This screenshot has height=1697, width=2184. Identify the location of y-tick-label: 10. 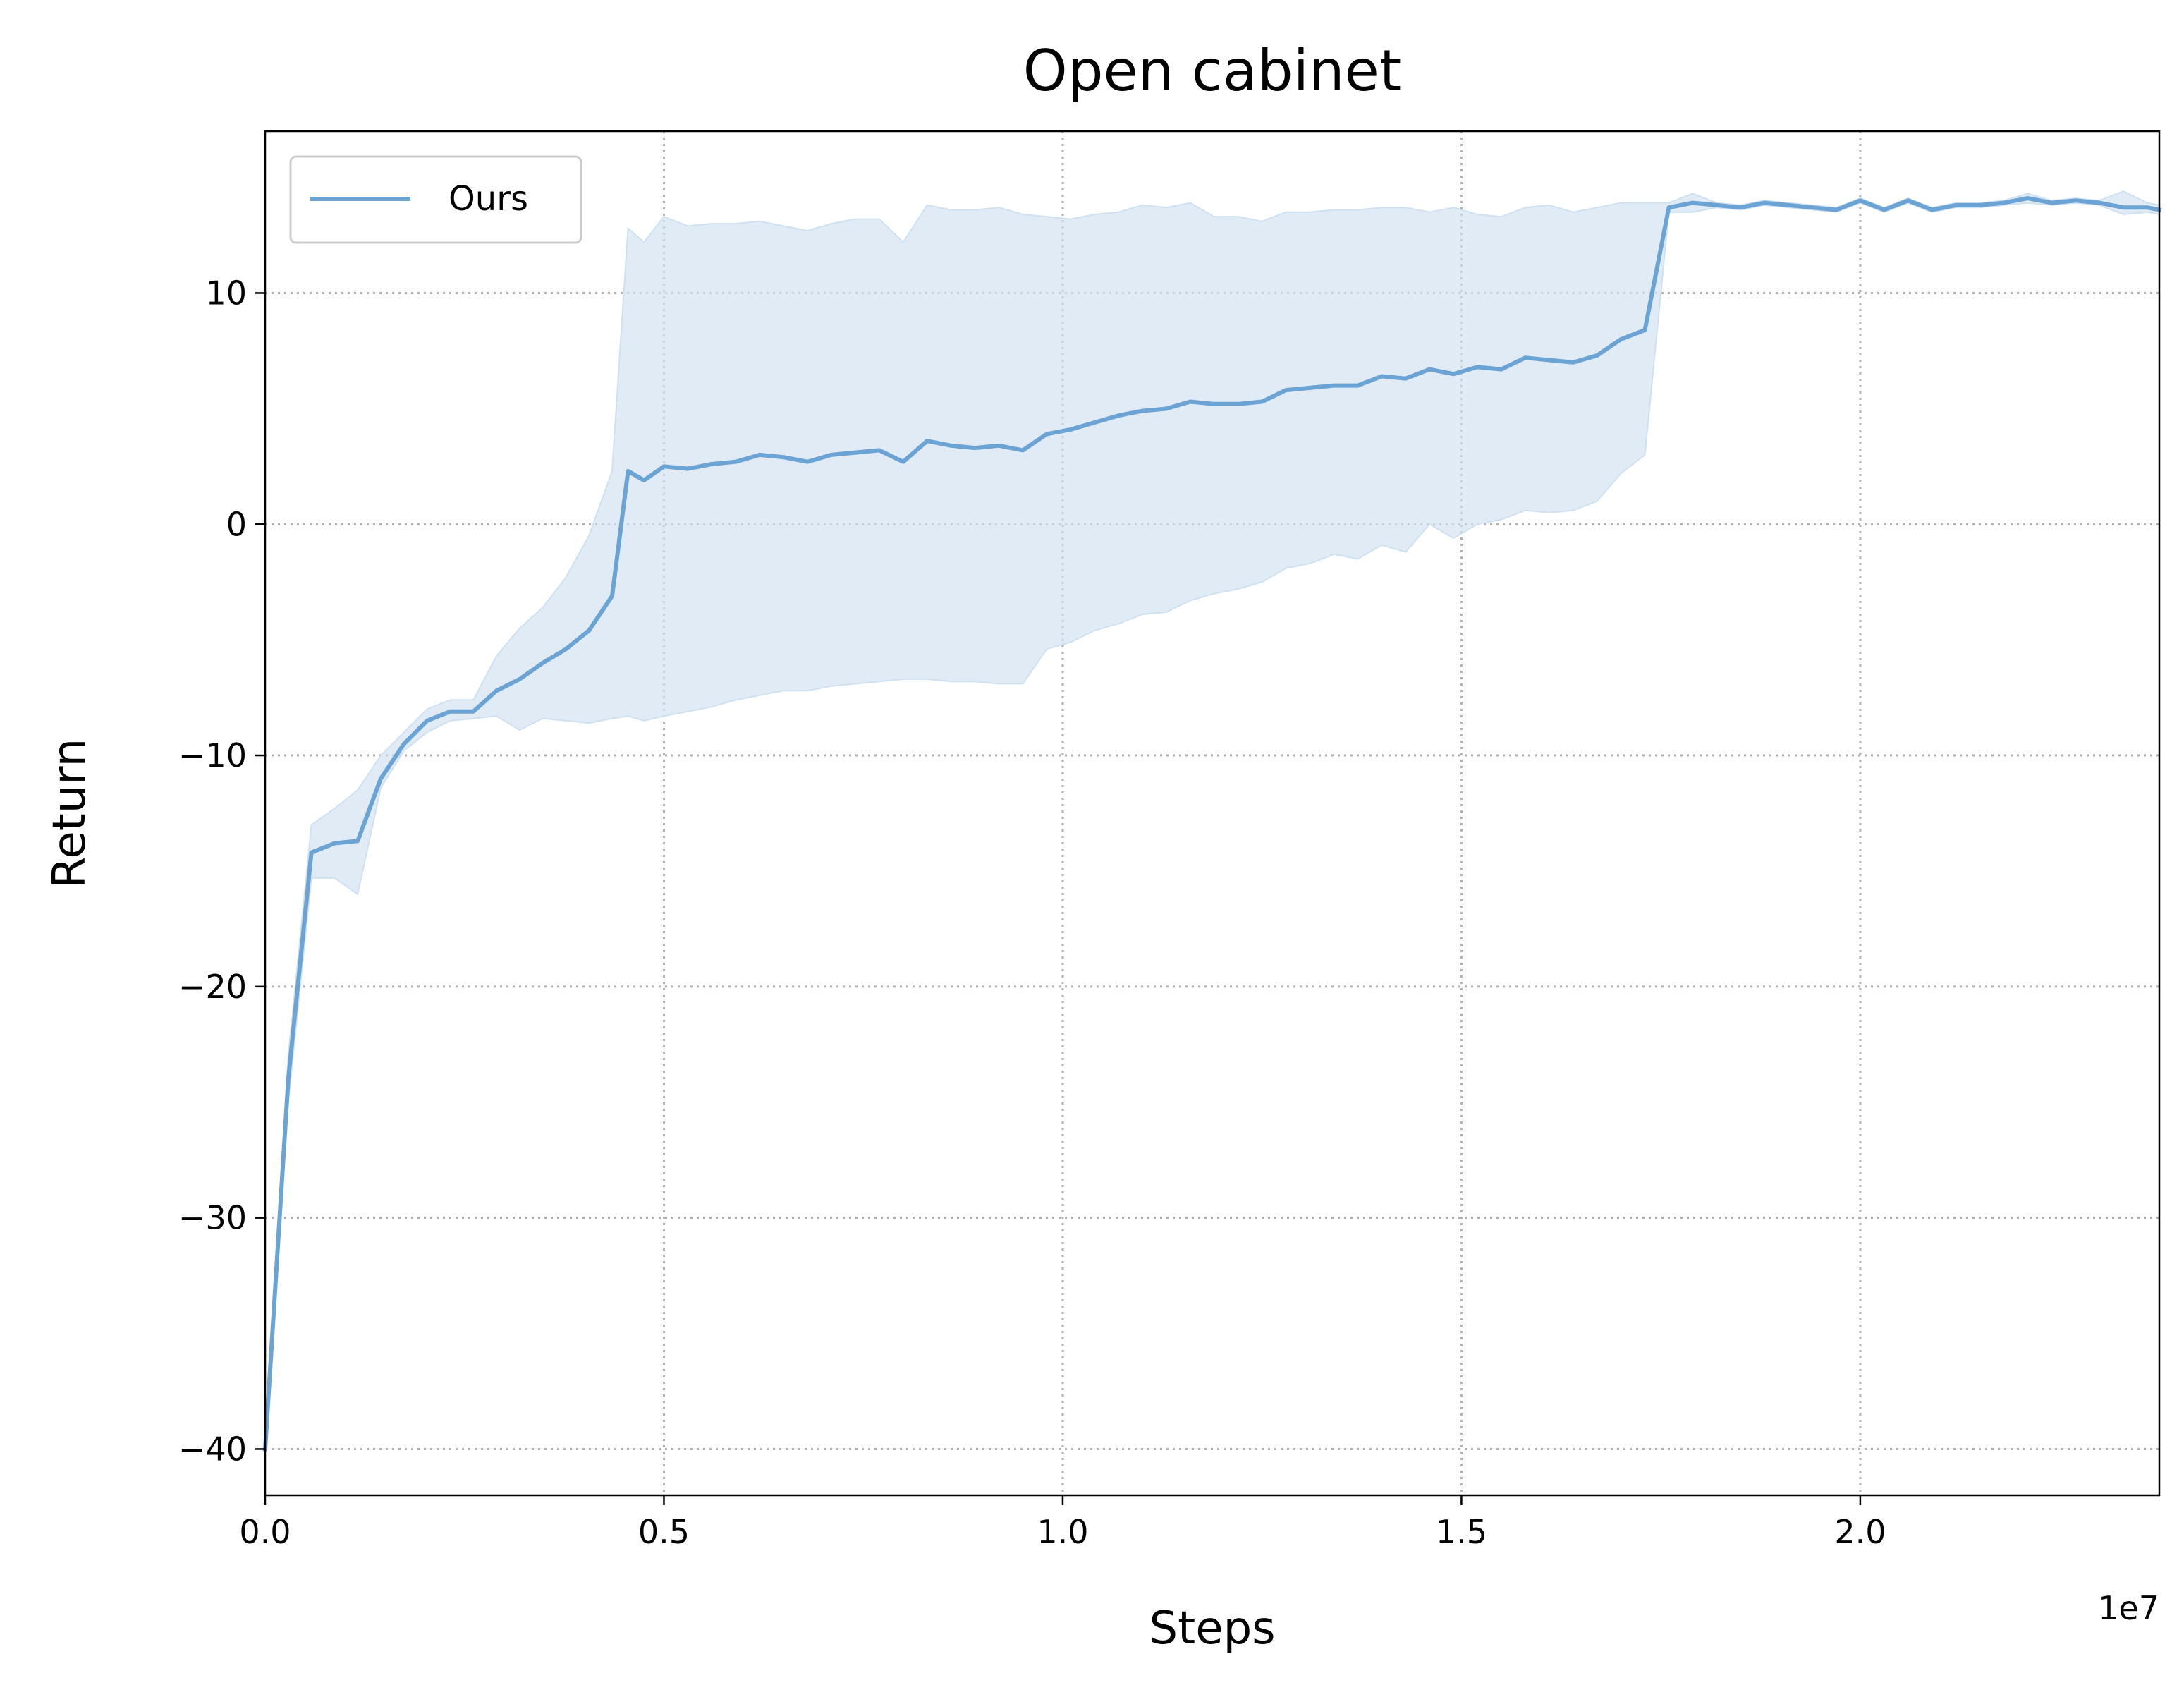
(226, 293).